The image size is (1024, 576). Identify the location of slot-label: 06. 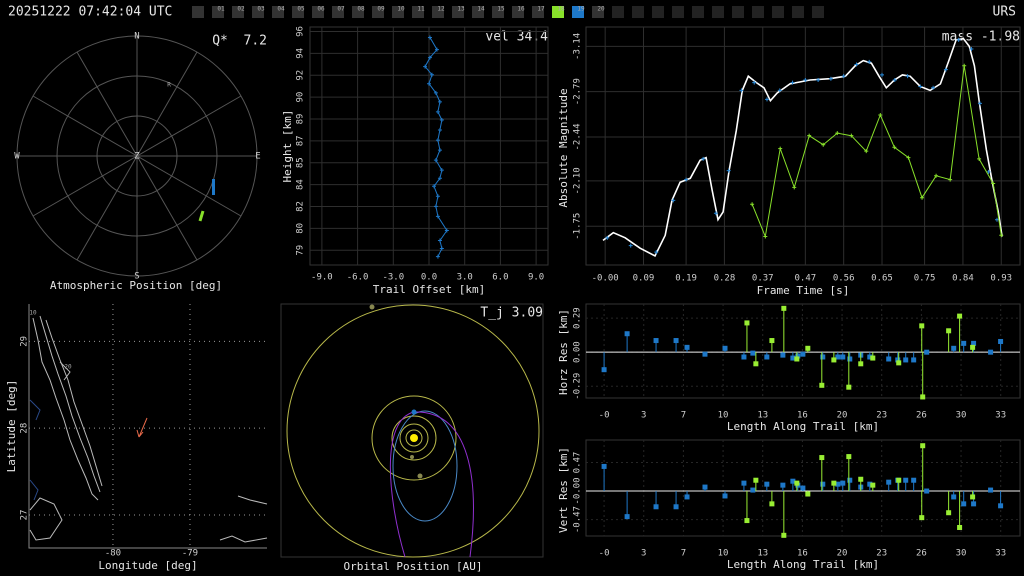
(321, 9).